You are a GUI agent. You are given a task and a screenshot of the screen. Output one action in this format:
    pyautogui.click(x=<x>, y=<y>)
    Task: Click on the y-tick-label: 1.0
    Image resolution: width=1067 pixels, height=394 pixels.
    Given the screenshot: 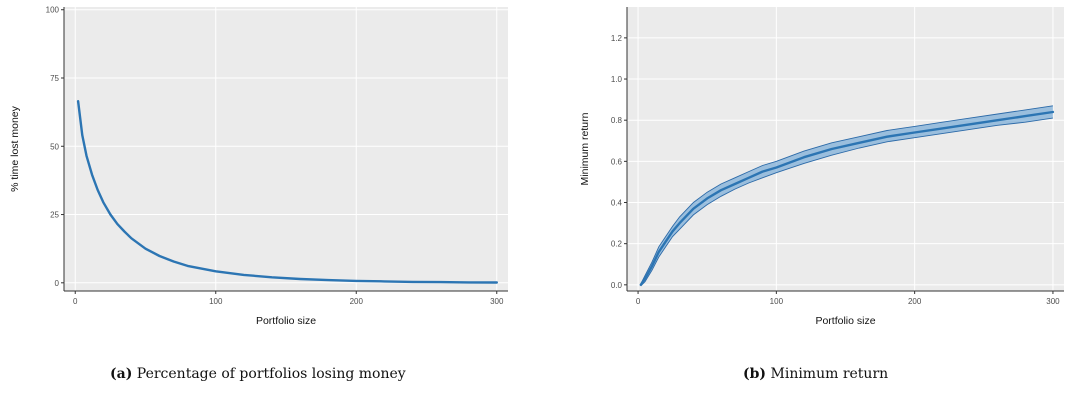 What is the action you would take?
    pyautogui.click(x=617, y=79)
    